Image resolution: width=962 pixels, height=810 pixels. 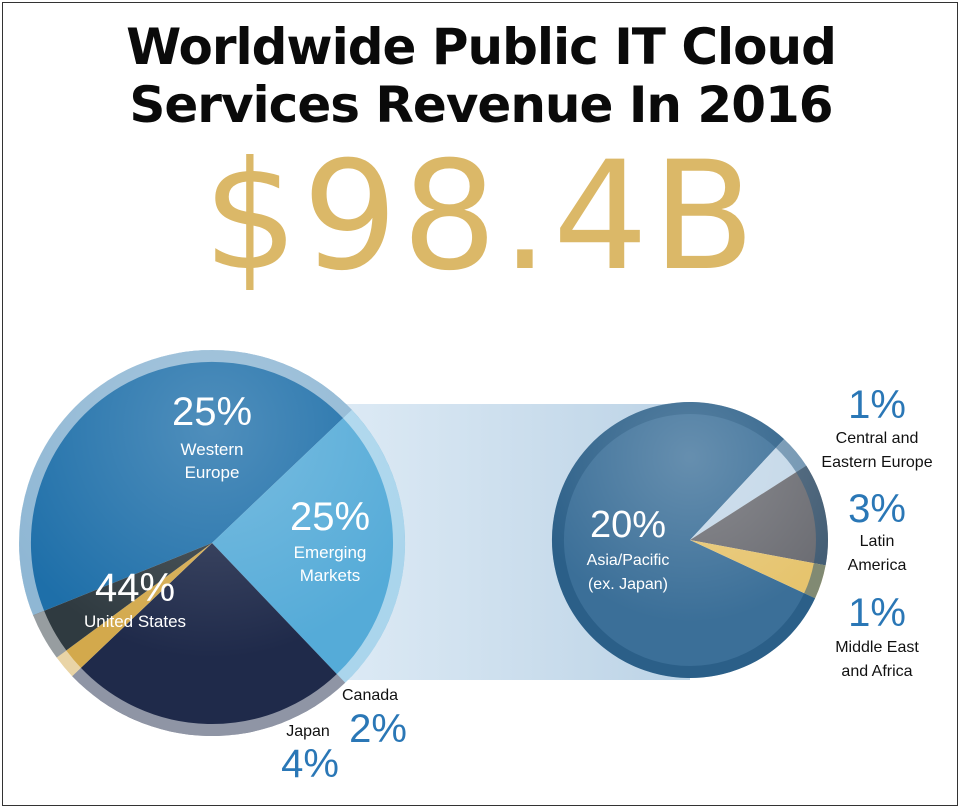 What do you see at coordinates (378, 729) in the screenshot?
I see `label-canada-percent: 2%` at bounding box center [378, 729].